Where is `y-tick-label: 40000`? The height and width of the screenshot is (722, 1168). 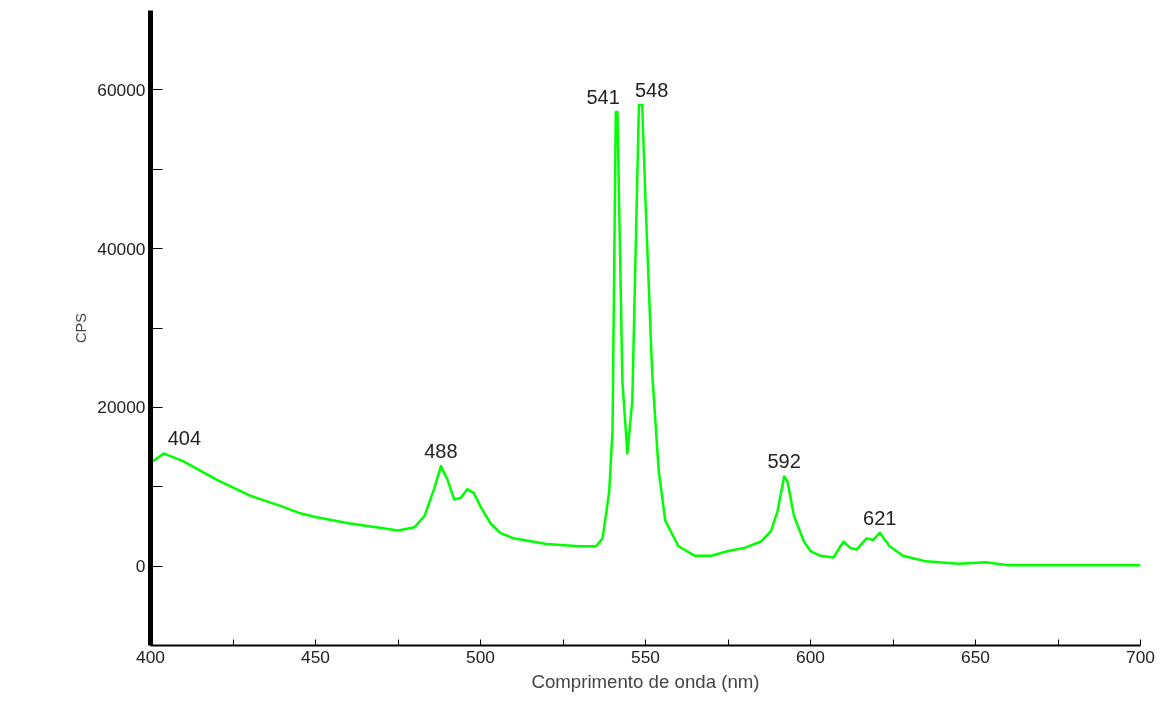 y-tick-label: 40000 is located at coordinates (121, 248).